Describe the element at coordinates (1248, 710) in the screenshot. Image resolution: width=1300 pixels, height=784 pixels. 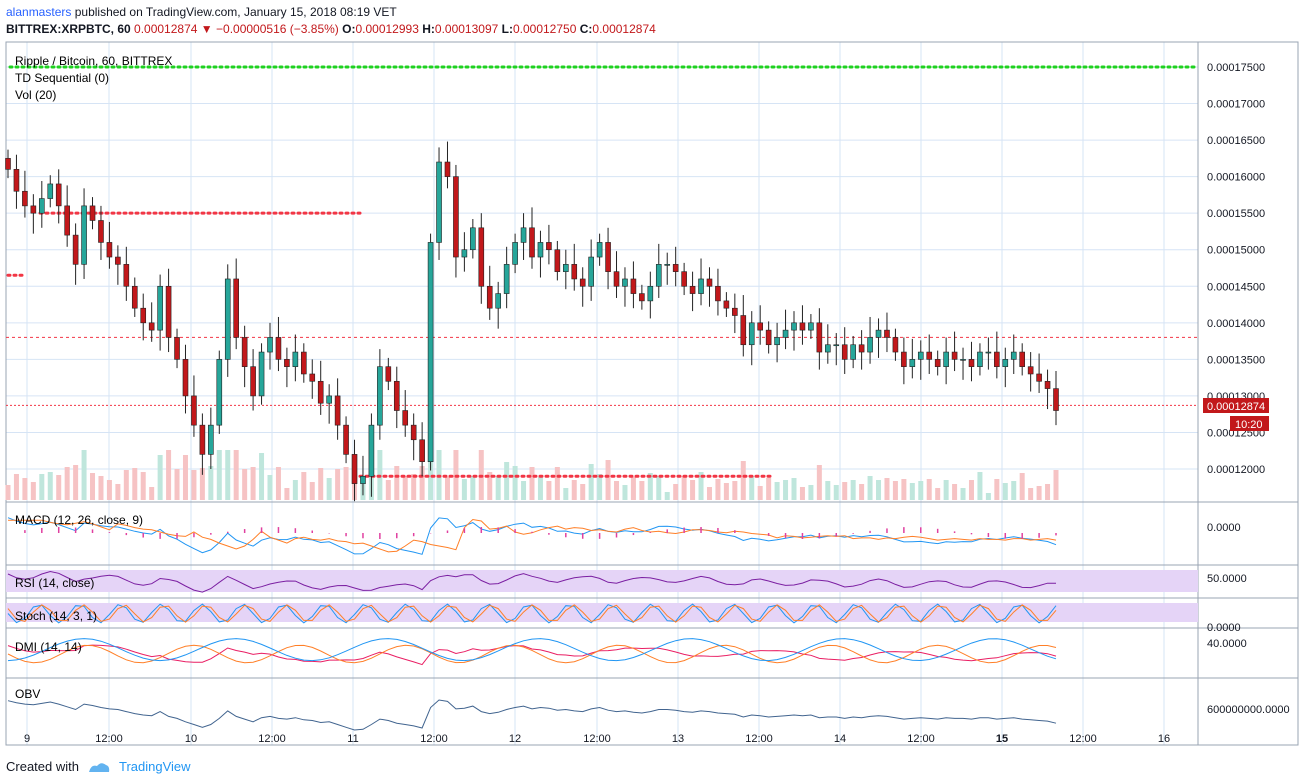
I see `obv-tick-label: 600000000.0000` at that location.